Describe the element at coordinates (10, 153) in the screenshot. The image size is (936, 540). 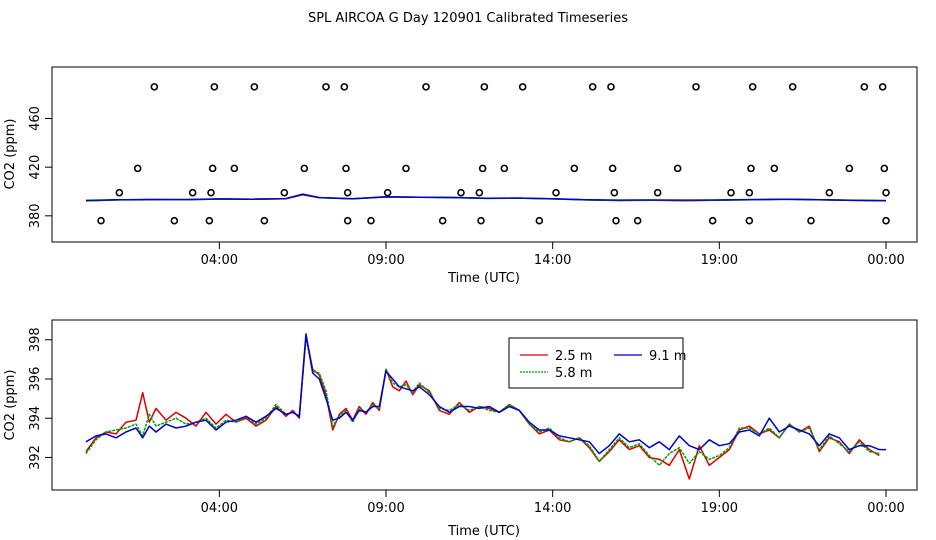
I see `top-y-axis-label: CO2 (ppm)` at that location.